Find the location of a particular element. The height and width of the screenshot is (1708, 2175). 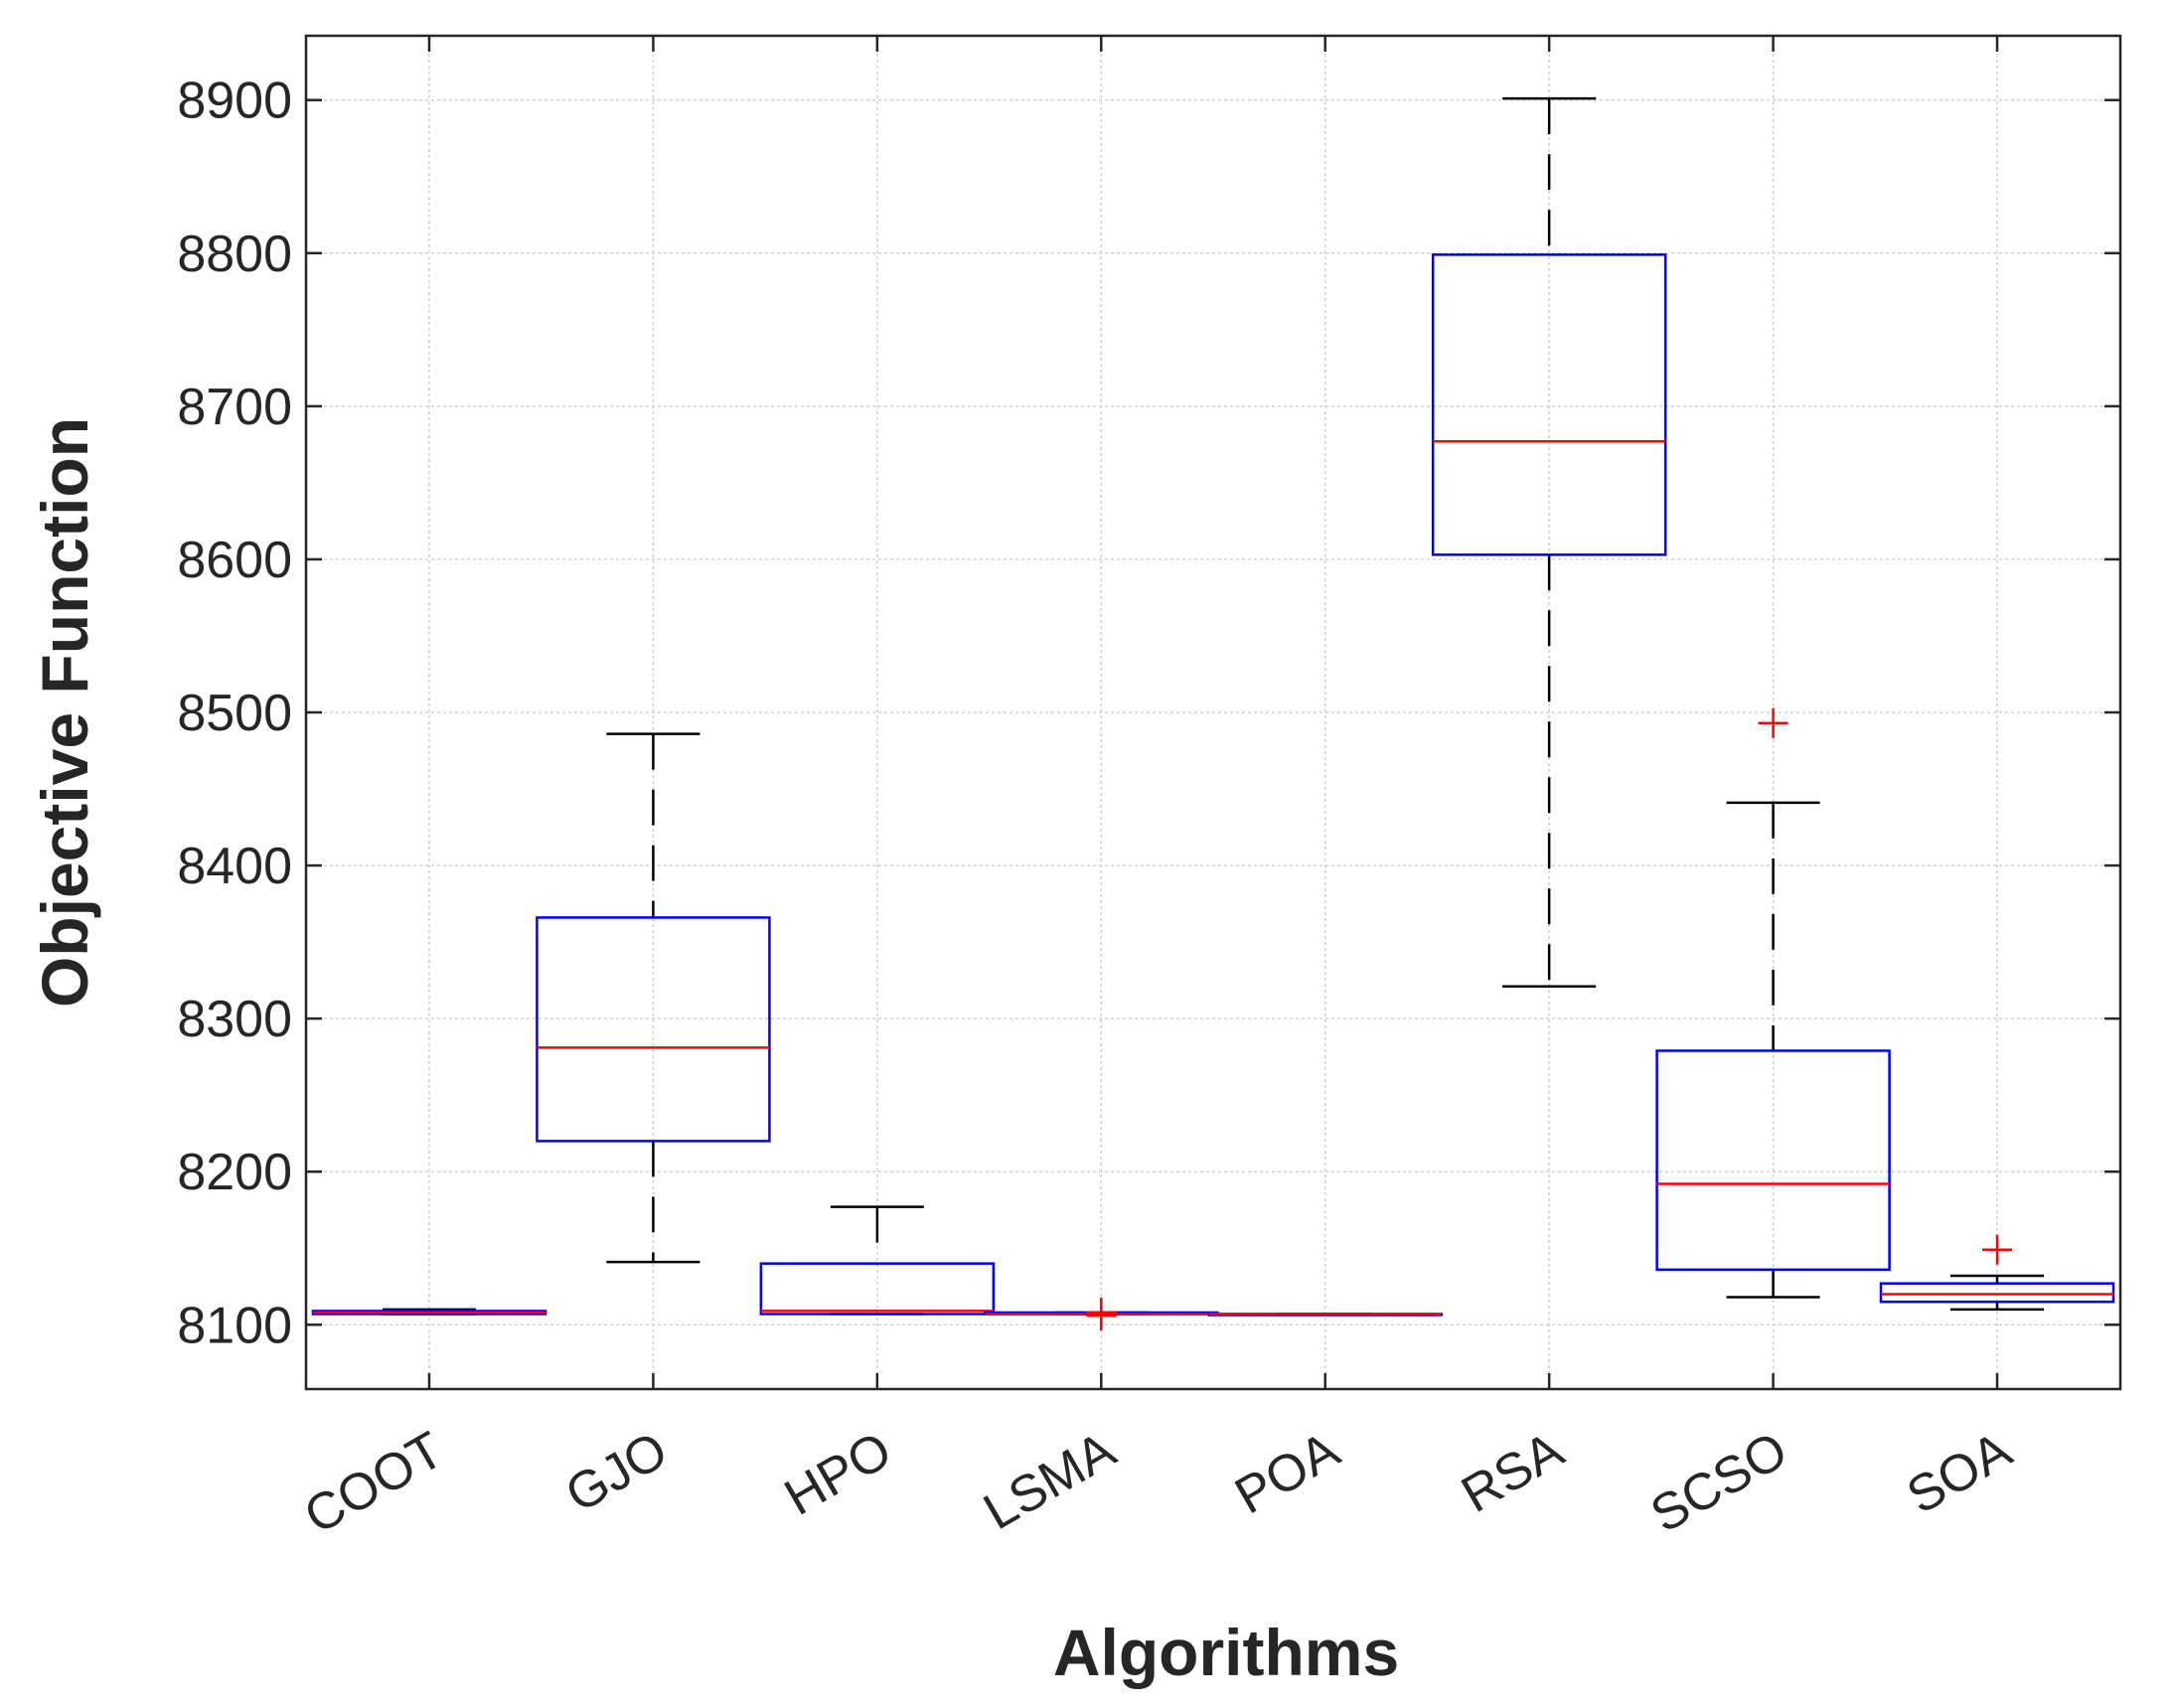

box-group-hpo is located at coordinates (877, 1260).